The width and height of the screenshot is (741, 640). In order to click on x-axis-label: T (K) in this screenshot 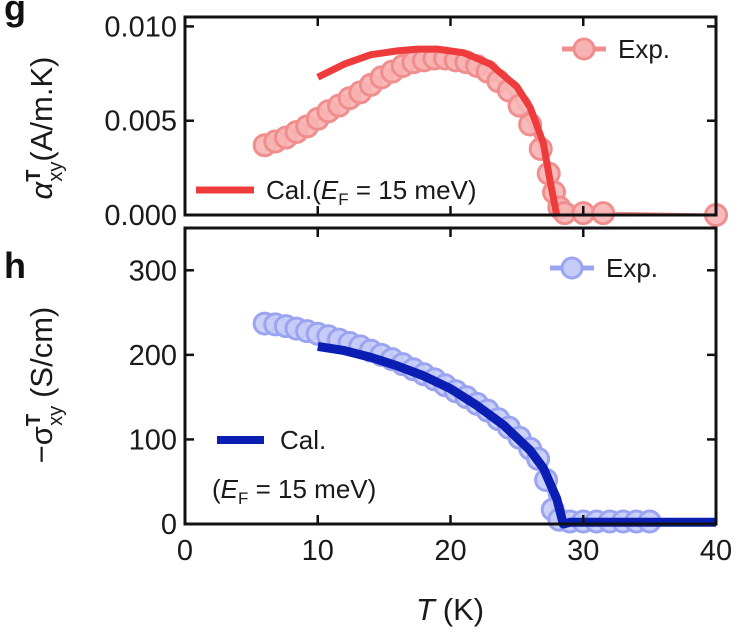, I will do `click(450, 609)`.